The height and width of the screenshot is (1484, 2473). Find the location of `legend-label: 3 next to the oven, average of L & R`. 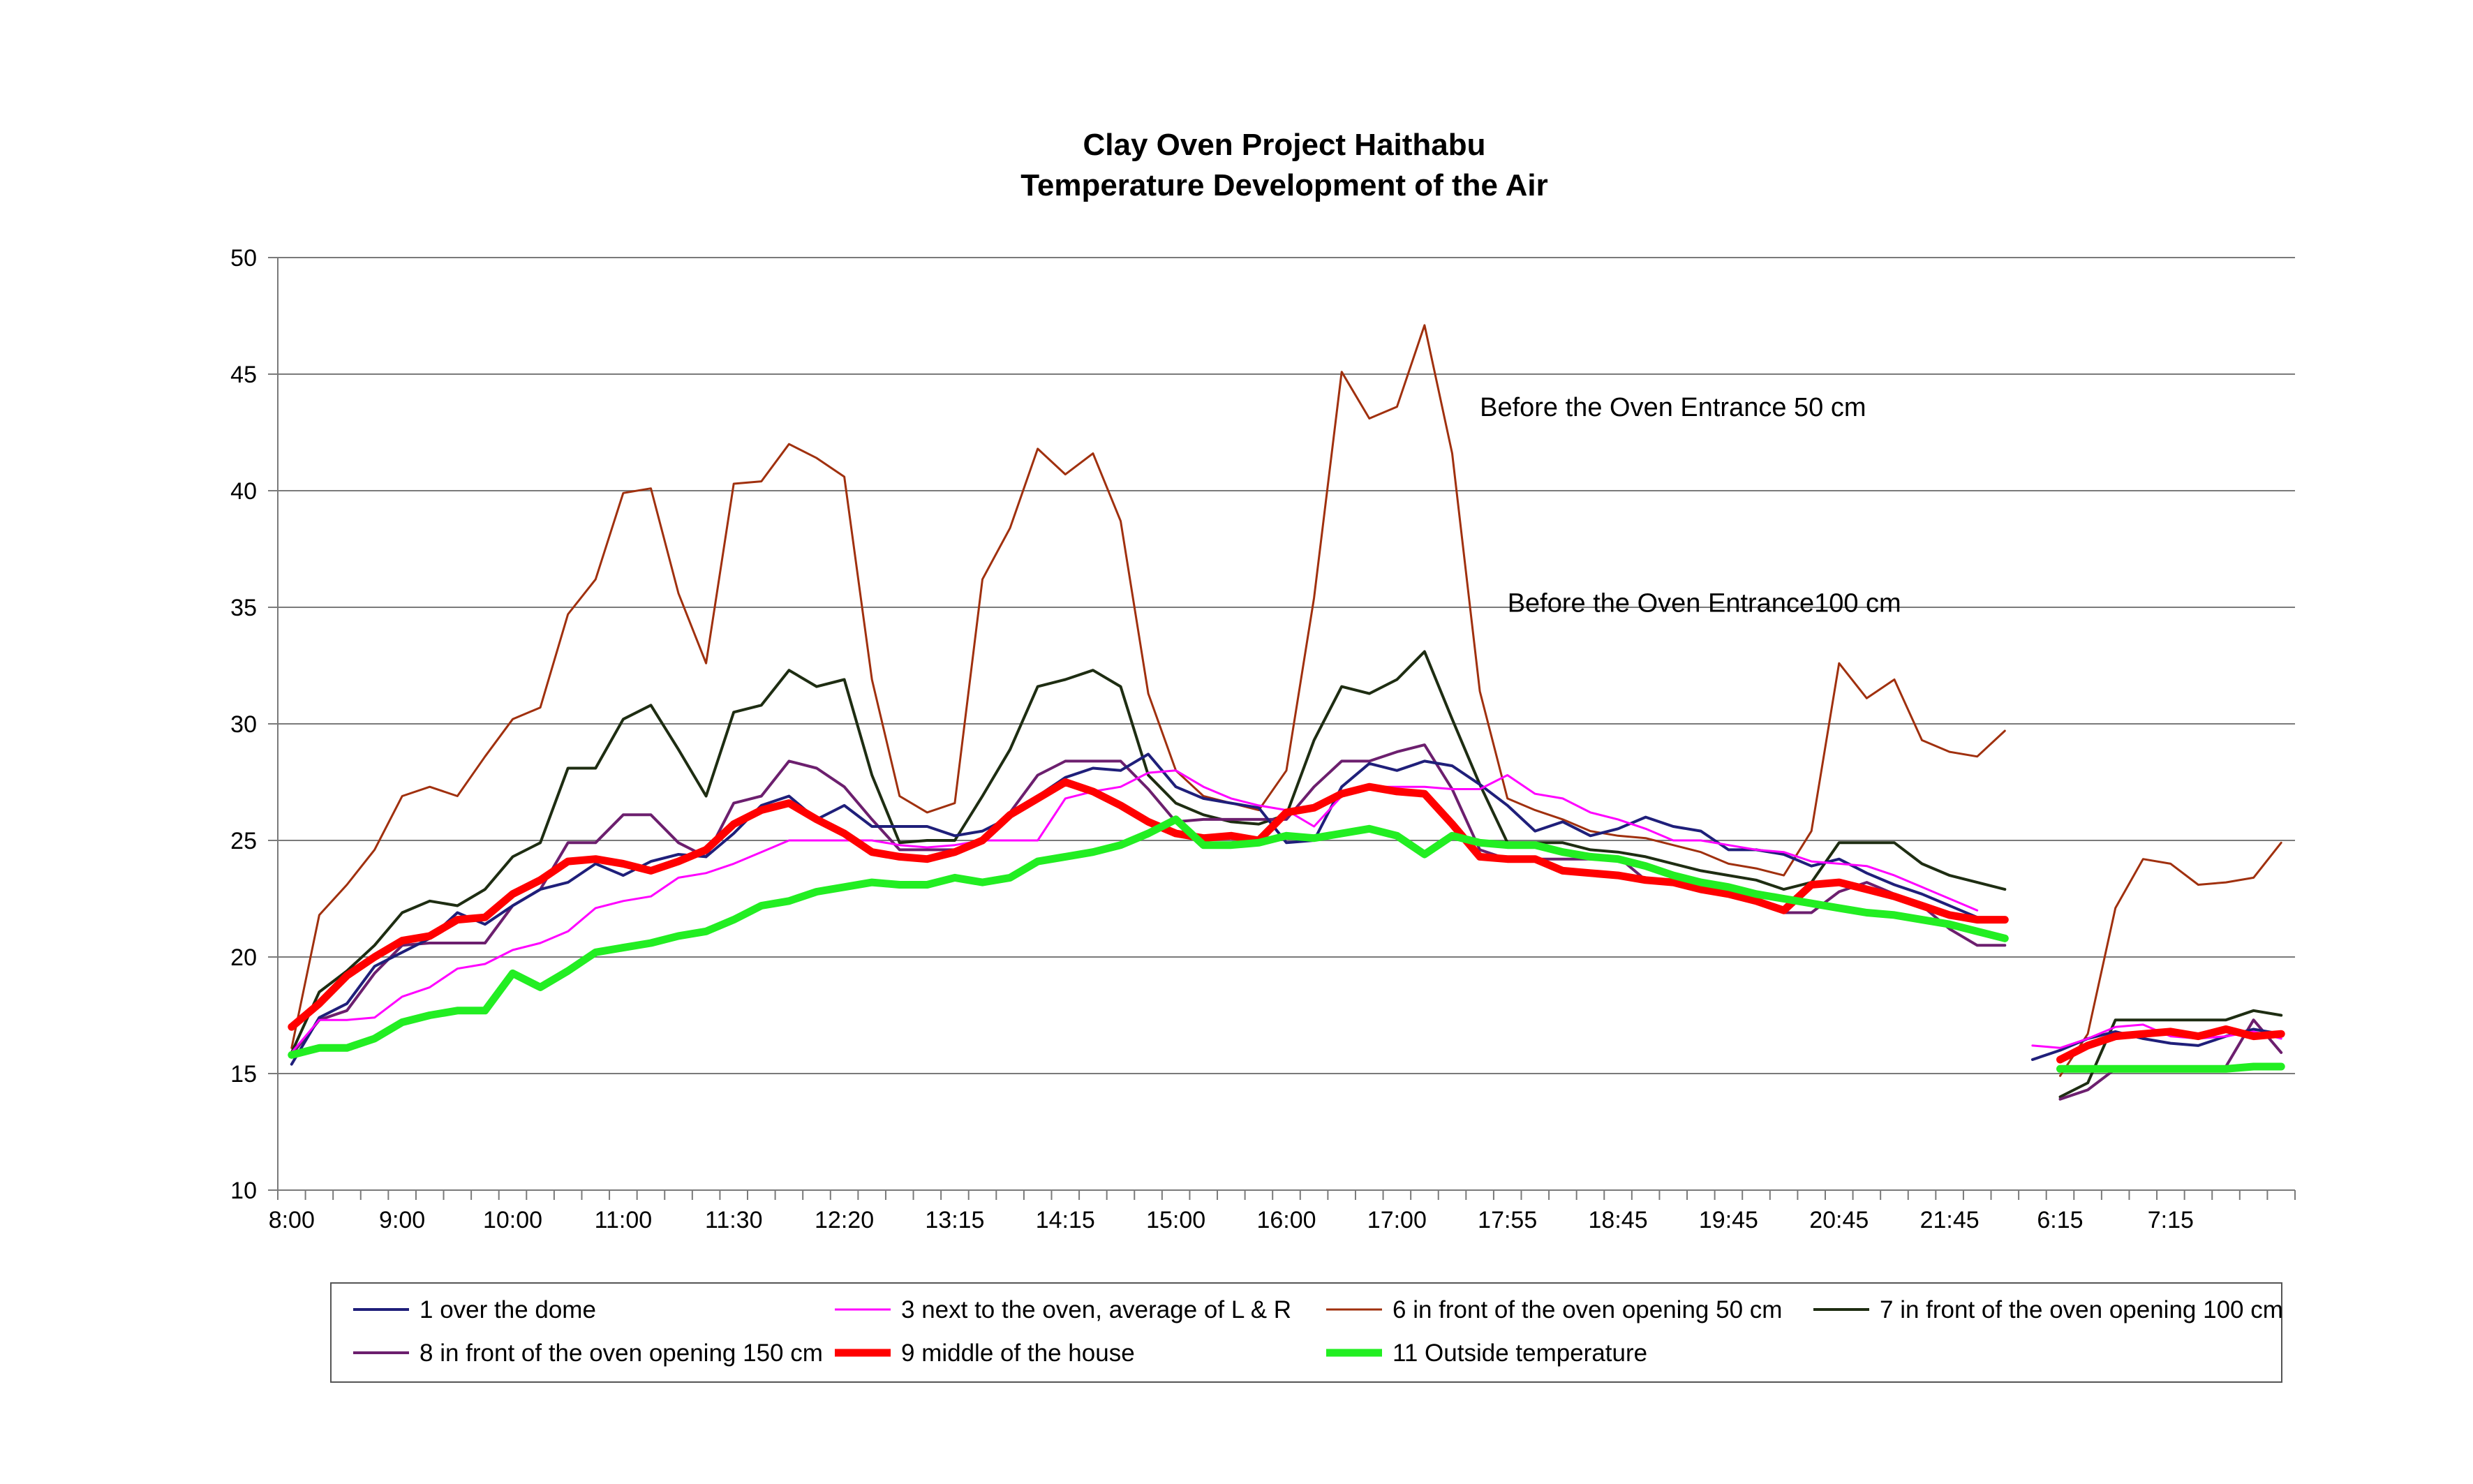

legend-label: 3 next to the oven, average of L & R is located at coordinates (1096, 1309).